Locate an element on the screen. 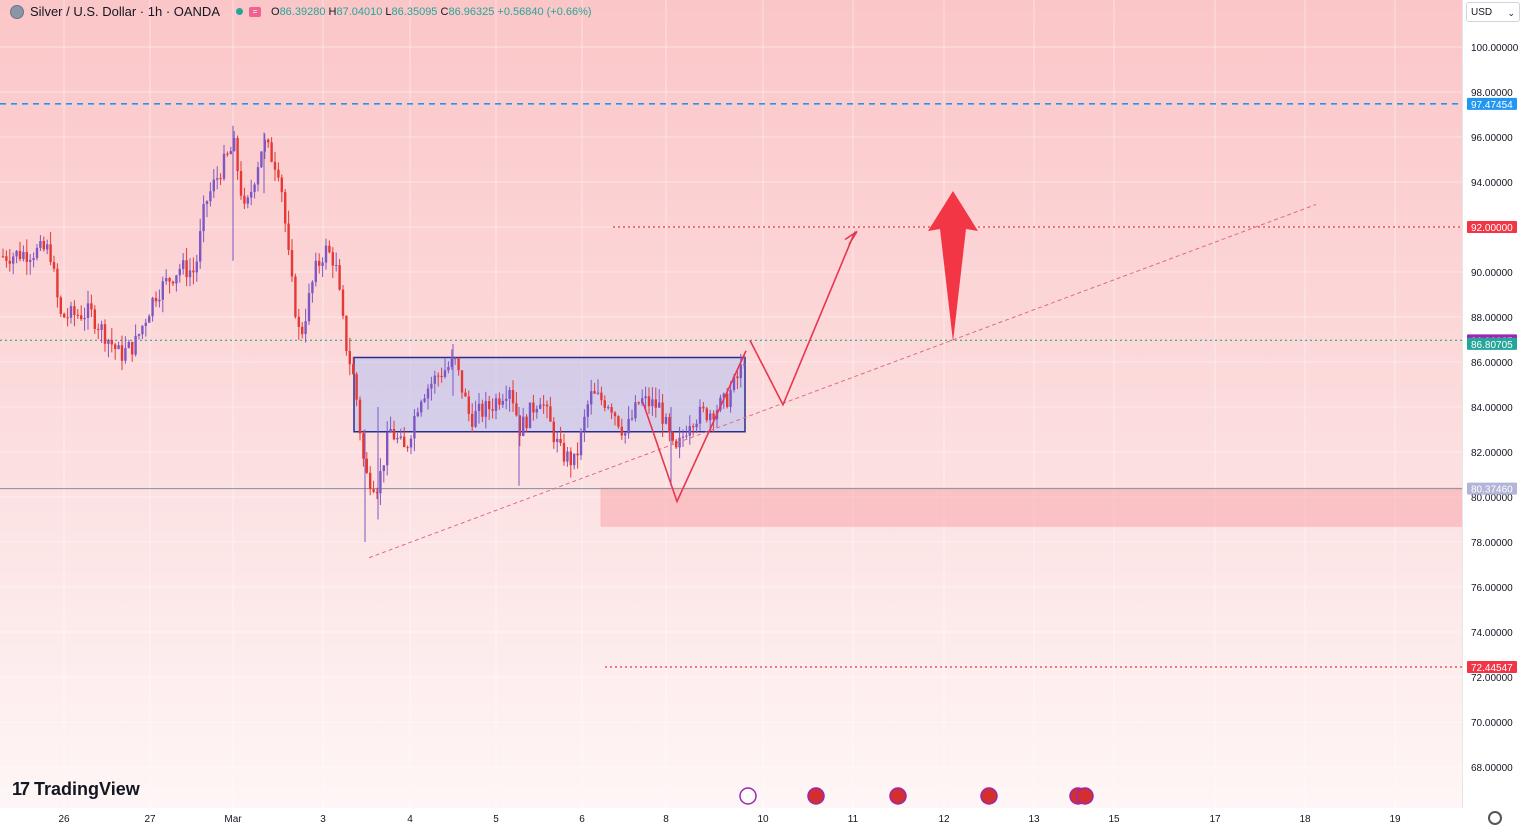 Image resolution: width=1526 pixels, height=833 pixels. price-tick-label: 86.00000 is located at coordinates (1492, 363).